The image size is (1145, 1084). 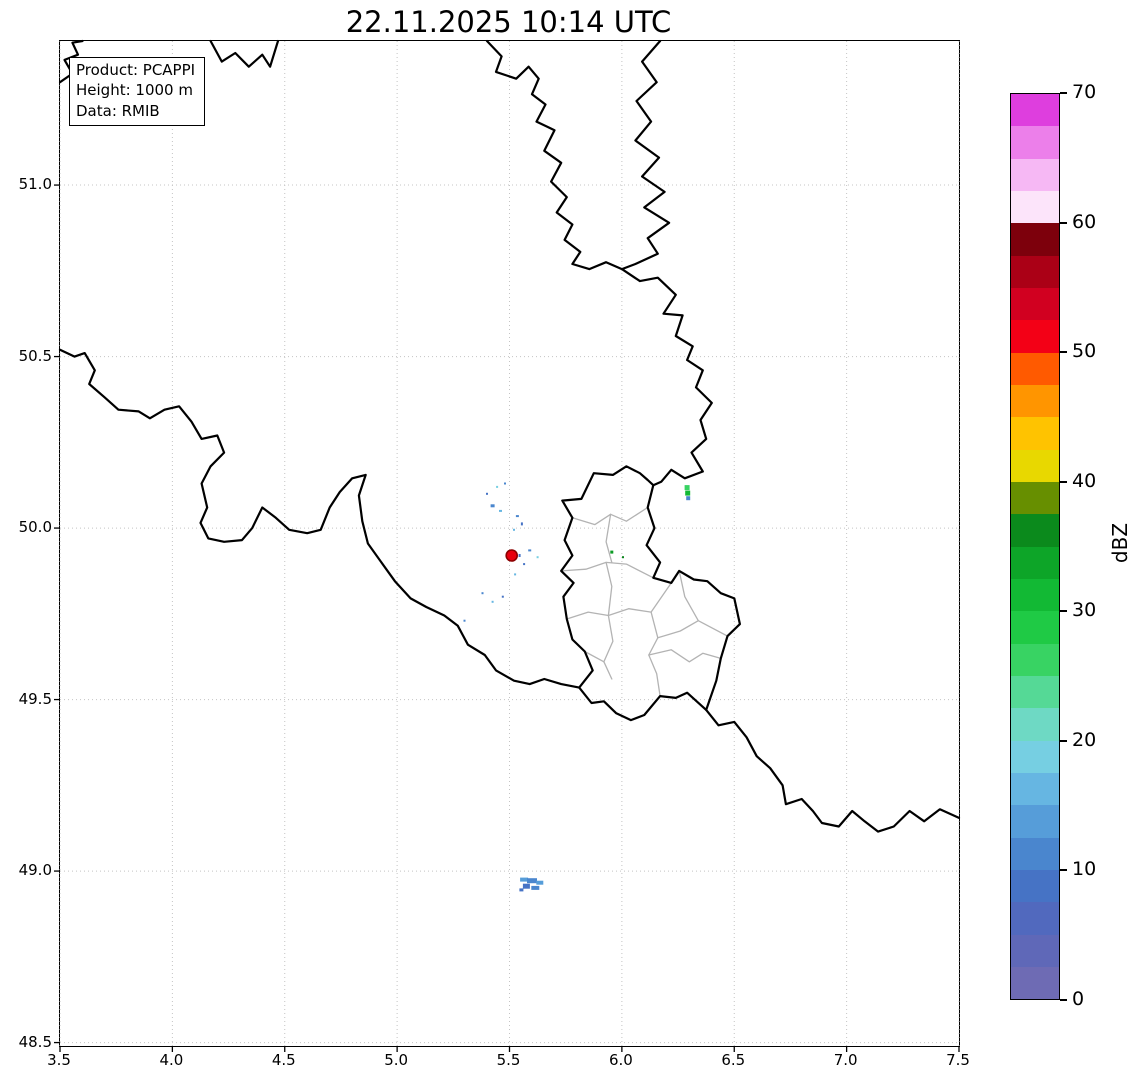 What do you see at coordinates (35, 355) in the screenshot?
I see `y-tick-label: 50.5` at bounding box center [35, 355].